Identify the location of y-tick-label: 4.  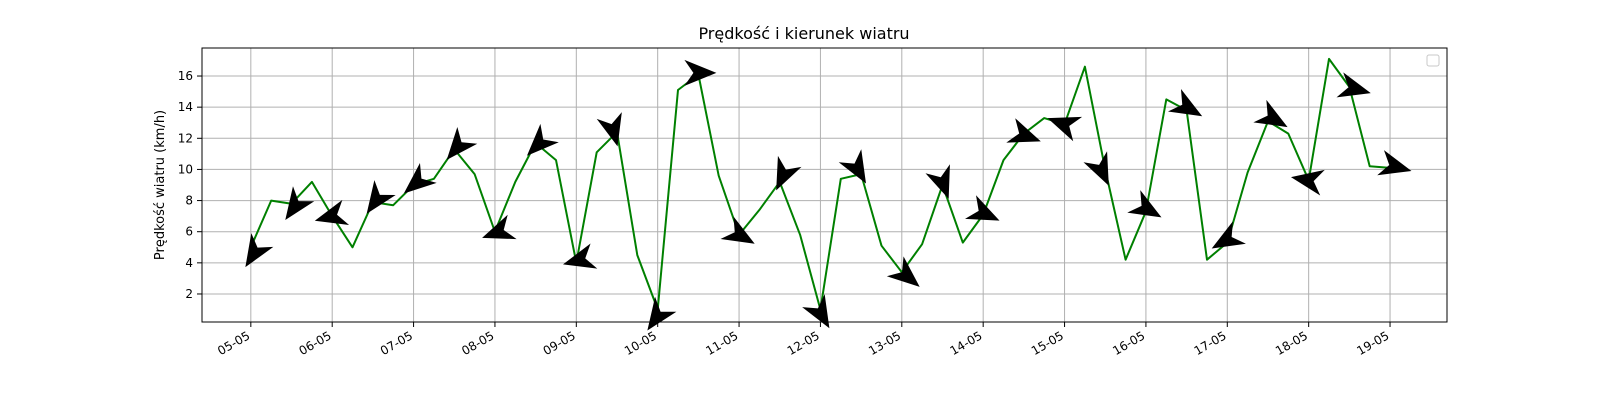
(189, 263).